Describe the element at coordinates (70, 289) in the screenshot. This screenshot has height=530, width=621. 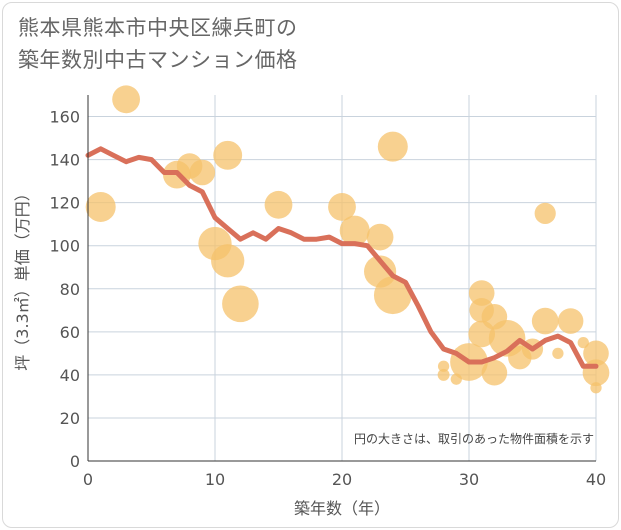
I see `y-tick-label: 80` at that location.